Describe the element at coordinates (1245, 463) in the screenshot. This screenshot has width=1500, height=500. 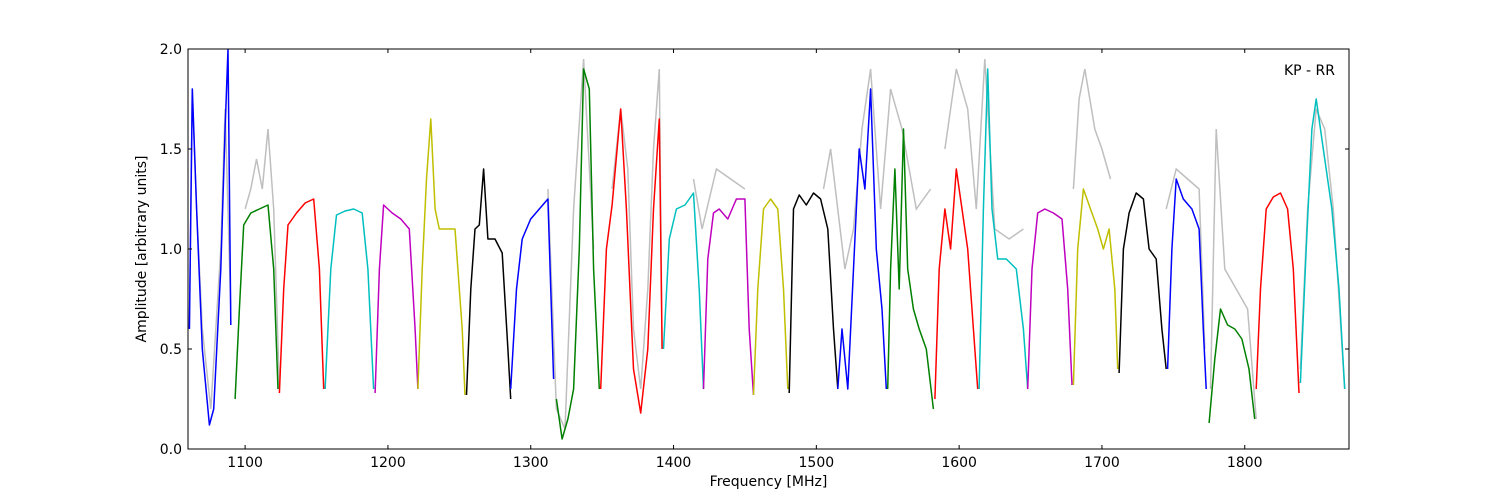
I see `x-tick-label: 1800` at that location.